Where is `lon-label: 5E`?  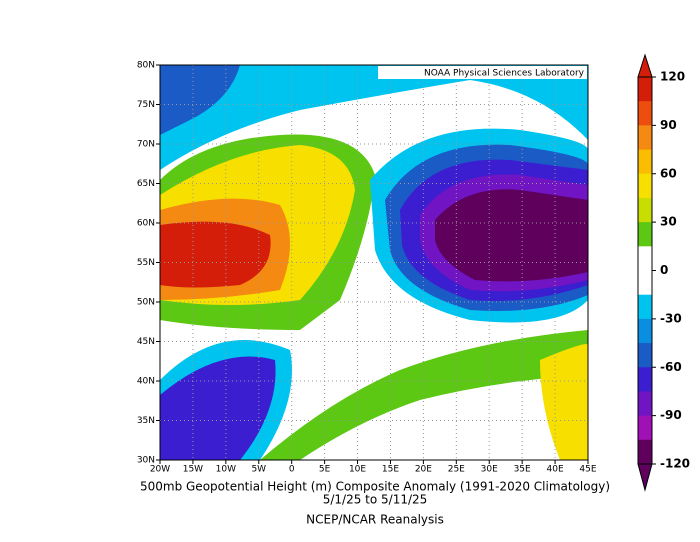
lon-label: 5E is located at coordinates (325, 470).